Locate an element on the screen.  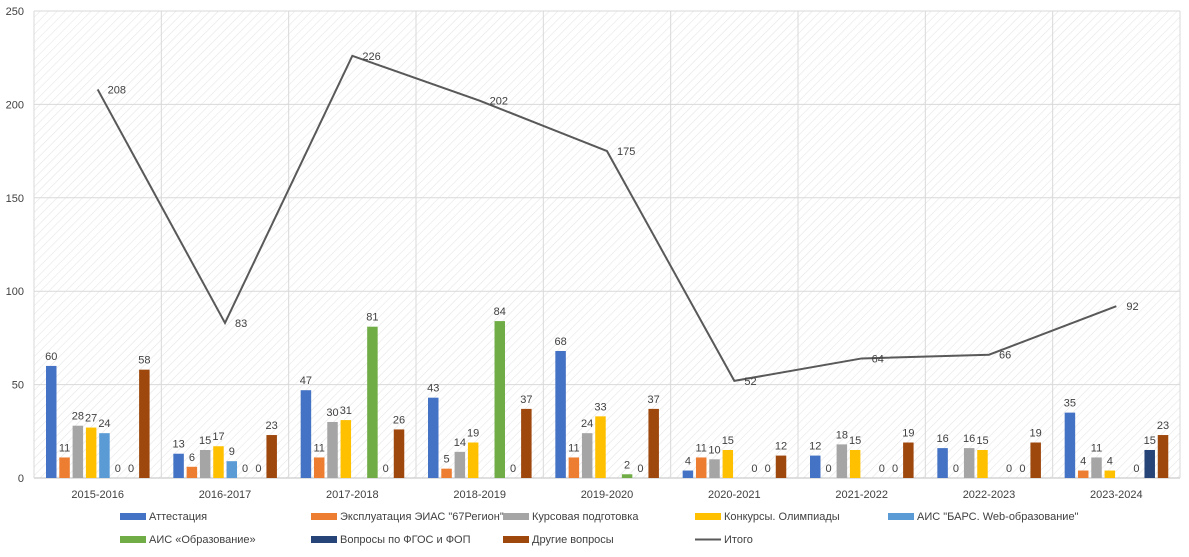
legend-item: Конкурсы. Олимпиады is located at coordinates (767, 517).